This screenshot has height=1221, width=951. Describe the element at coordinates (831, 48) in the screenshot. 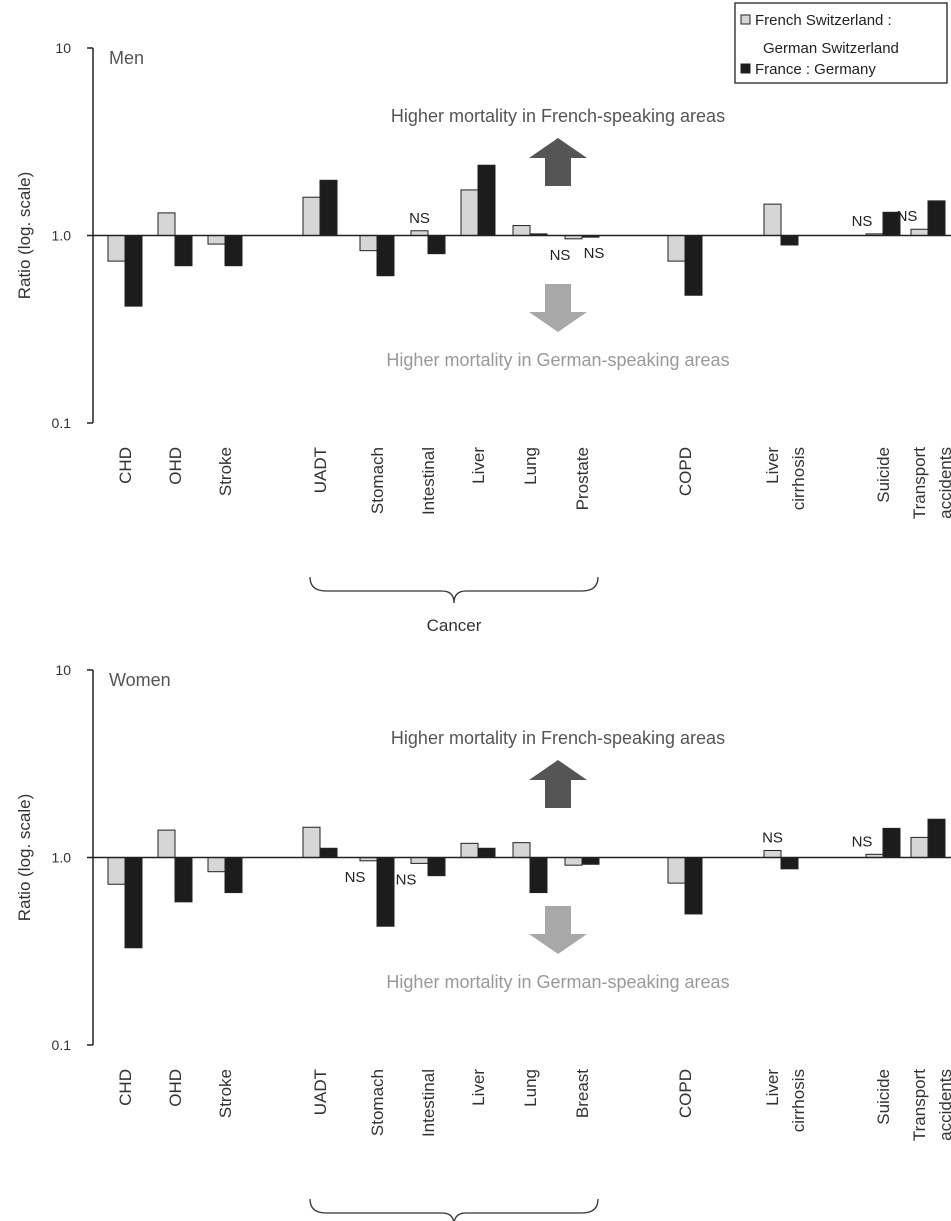

I see `legend-label-swiss-line2: German Switzerland` at that location.